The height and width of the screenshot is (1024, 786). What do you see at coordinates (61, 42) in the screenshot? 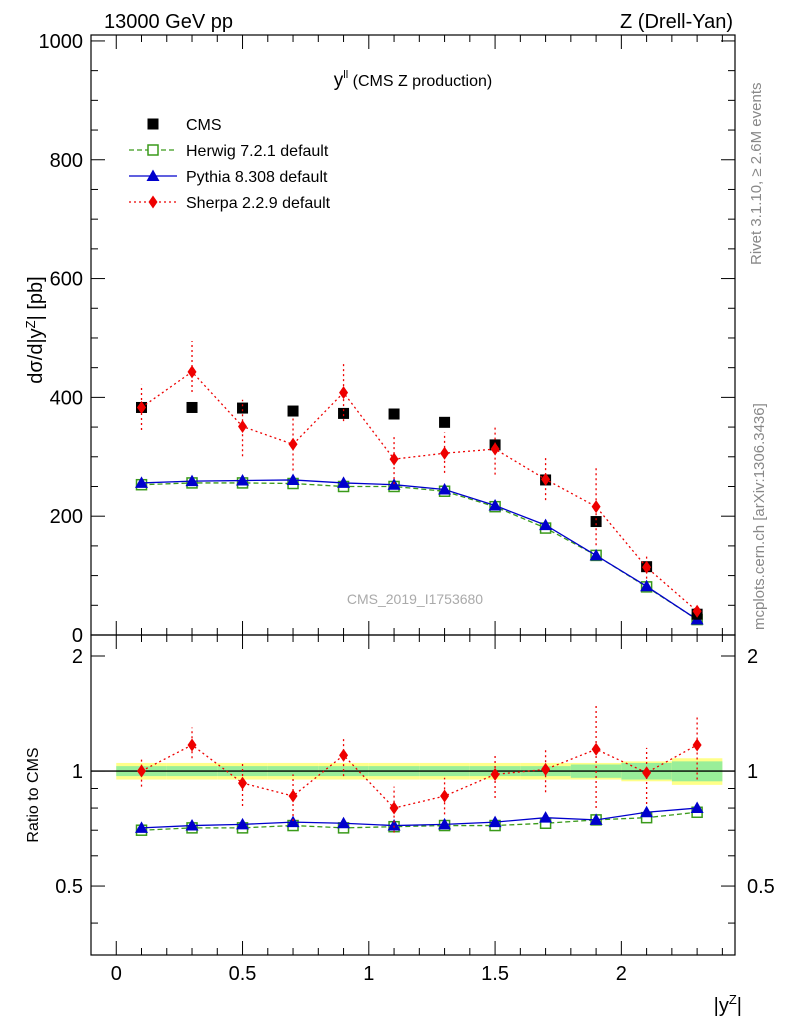
I see `main-ytick-label: 1000` at bounding box center [61, 42].